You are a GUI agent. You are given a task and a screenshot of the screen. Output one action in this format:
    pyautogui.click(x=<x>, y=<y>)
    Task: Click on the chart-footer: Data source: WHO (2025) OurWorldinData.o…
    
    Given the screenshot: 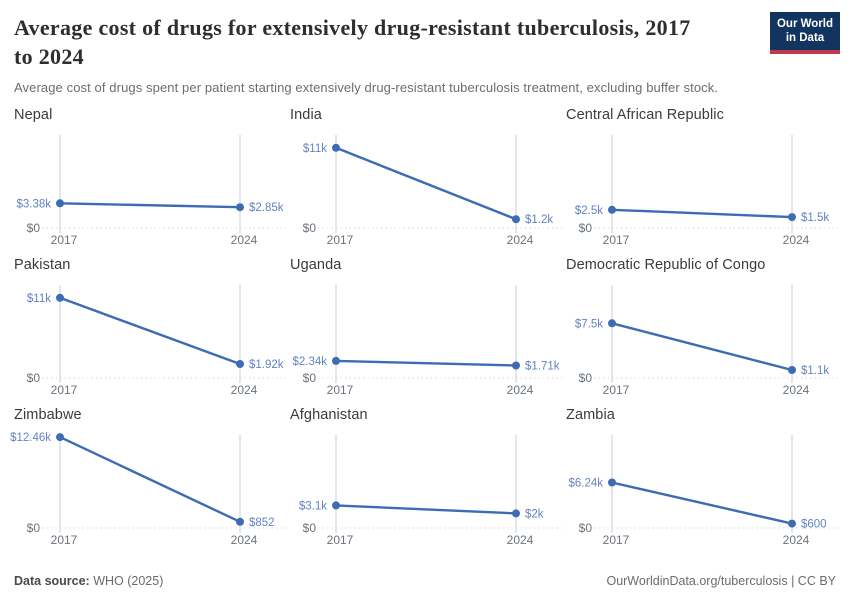 What is the action you would take?
    pyautogui.click(x=425, y=581)
    